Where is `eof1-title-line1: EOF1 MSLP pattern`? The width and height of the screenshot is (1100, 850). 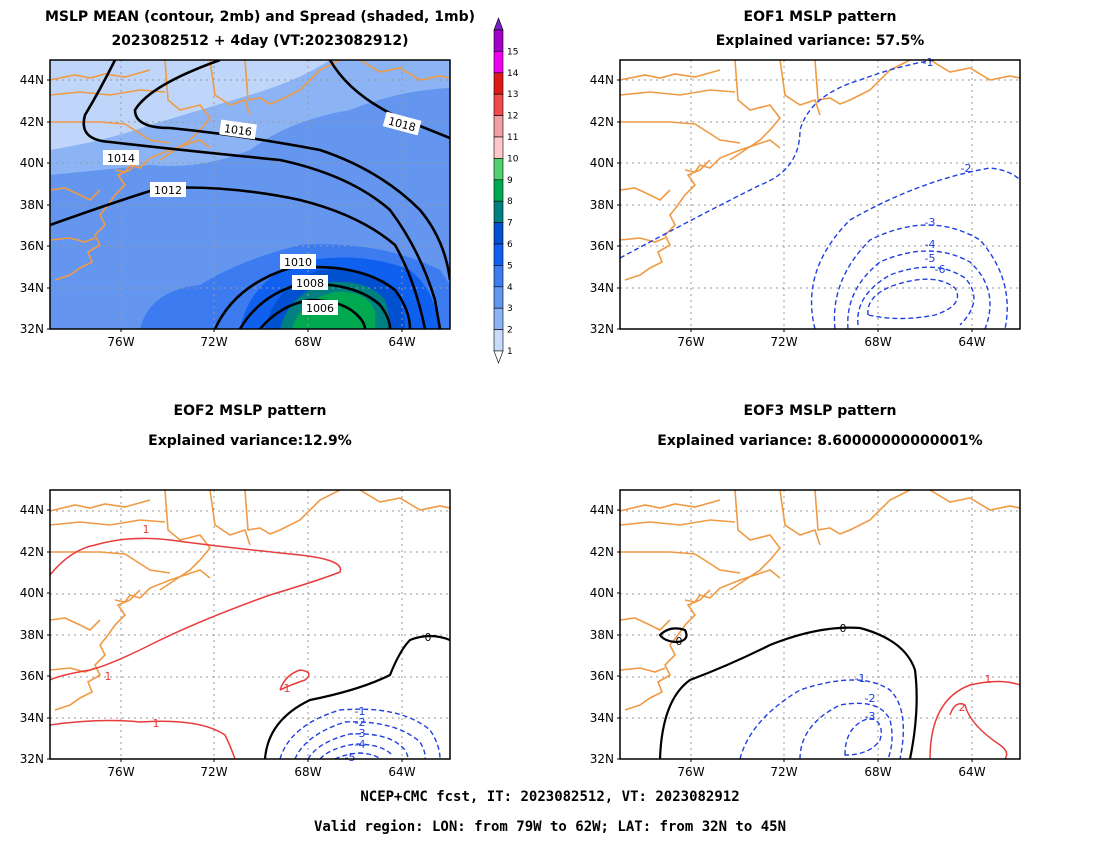 eof1-title-line1: EOF1 MSLP pattern is located at coordinates (820, 17).